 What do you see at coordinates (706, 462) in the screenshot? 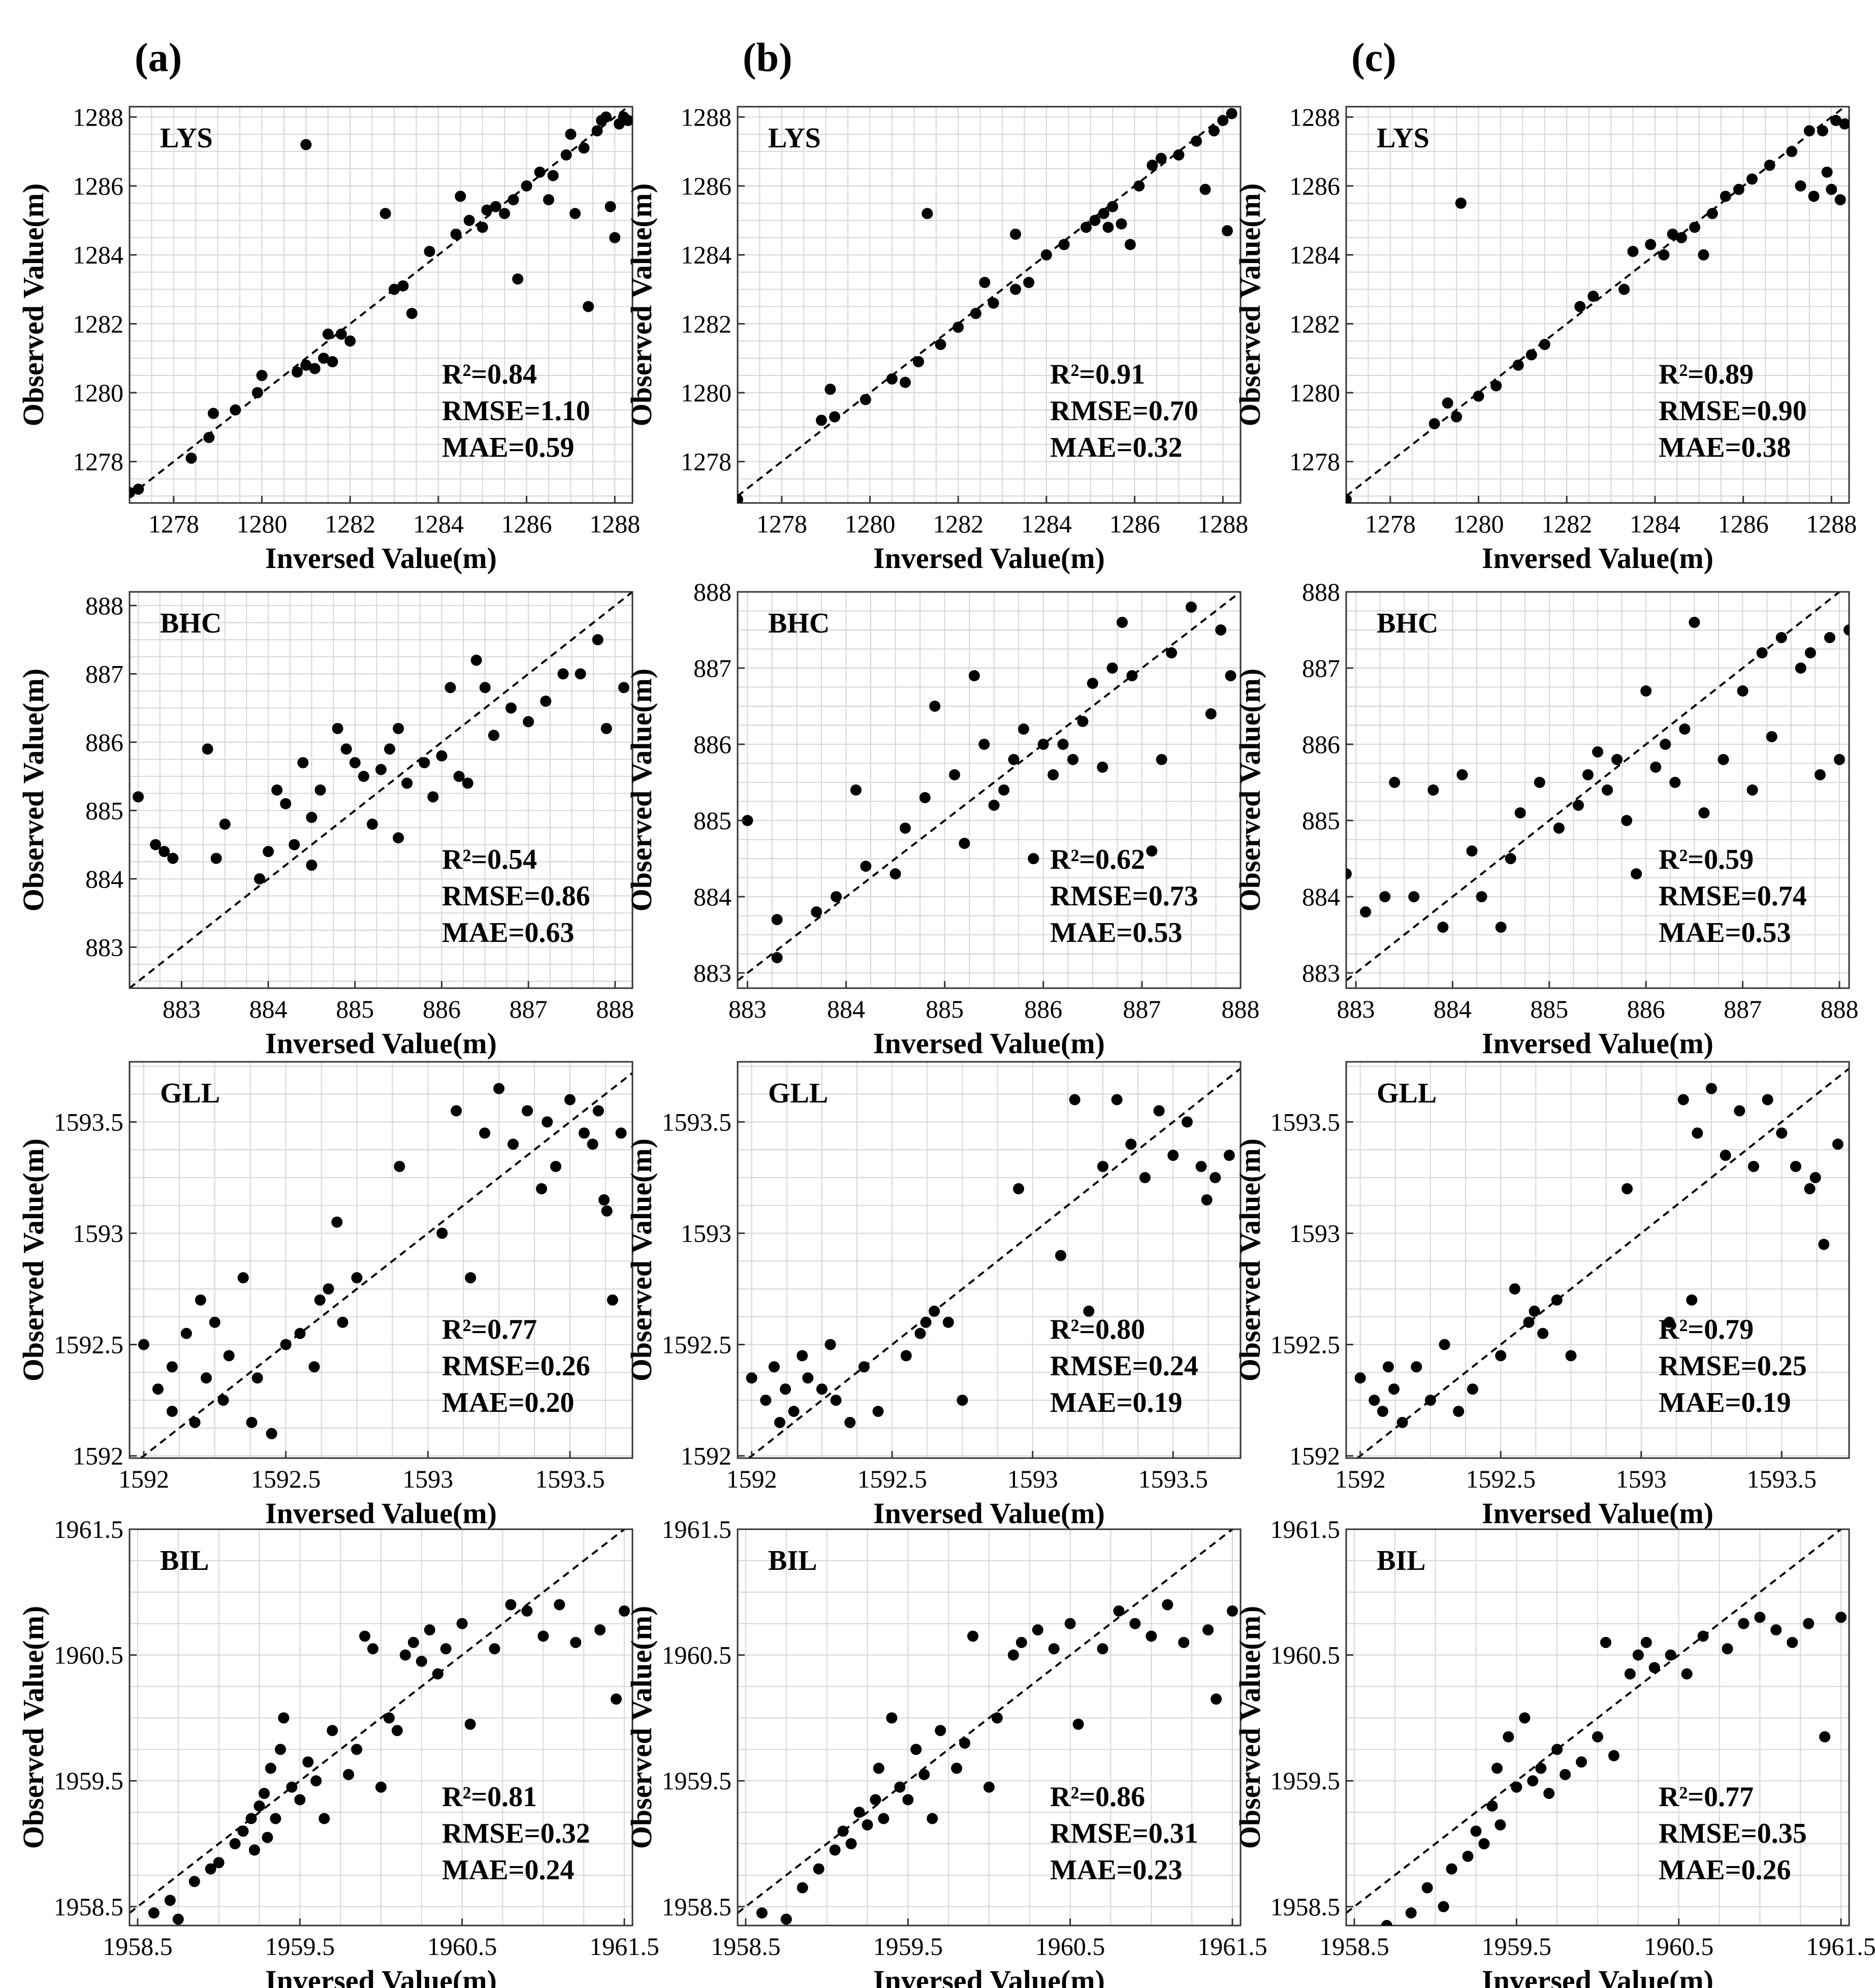
I see `y-tick-label: 1278` at bounding box center [706, 462].